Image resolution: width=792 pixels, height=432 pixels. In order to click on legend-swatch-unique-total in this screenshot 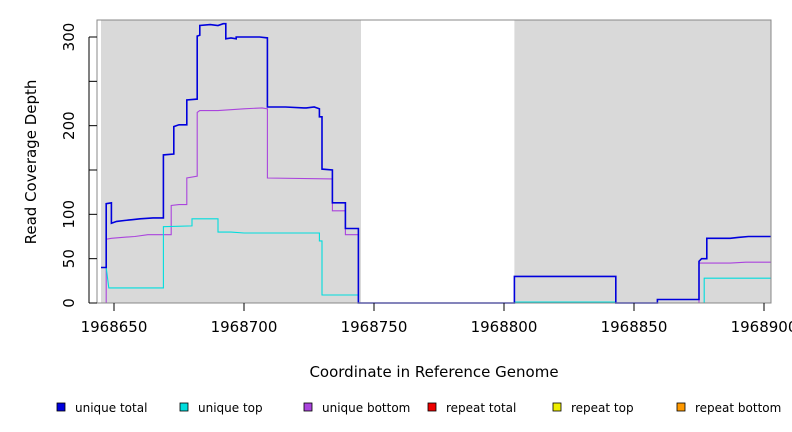, I will do `click(61, 407)`.